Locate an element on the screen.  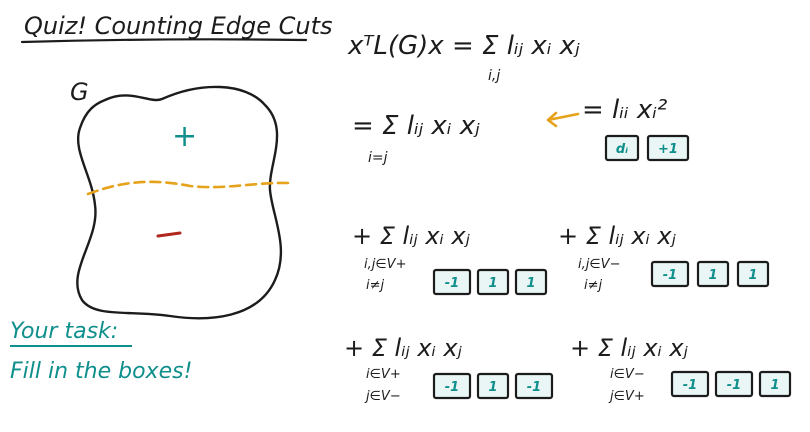
equation-term-3: + Σ lᵢⱼ xᵢ xⱼ is located at coordinates (403, 348).